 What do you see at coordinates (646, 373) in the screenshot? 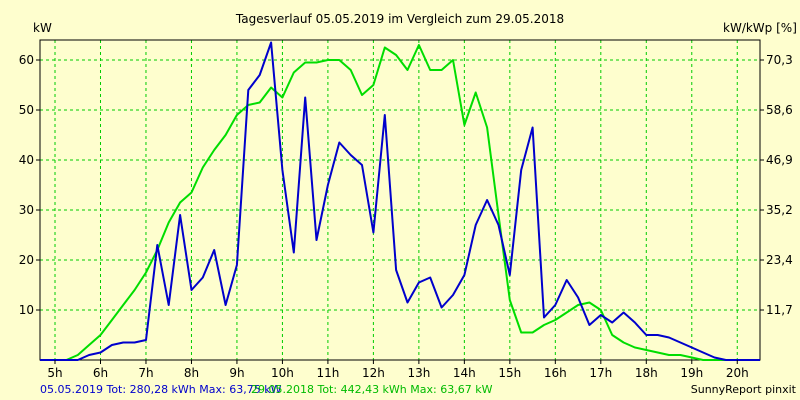
I see `x-tick-label: 18h` at bounding box center [646, 373].